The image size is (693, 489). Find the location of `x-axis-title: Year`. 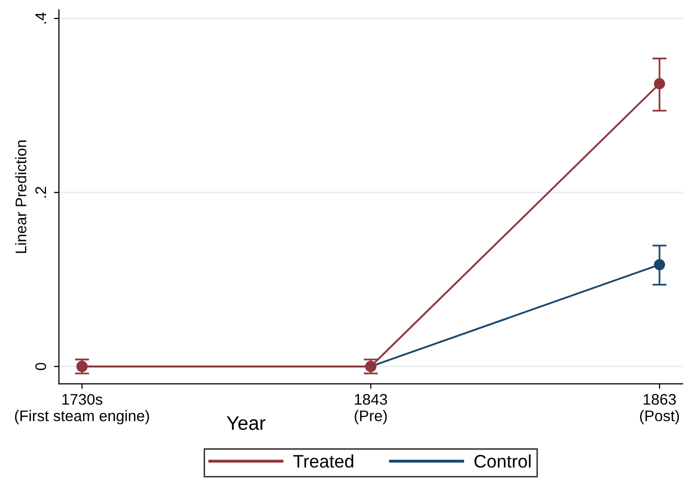

x-axis-title: Year is located at coordinates (246, 423).